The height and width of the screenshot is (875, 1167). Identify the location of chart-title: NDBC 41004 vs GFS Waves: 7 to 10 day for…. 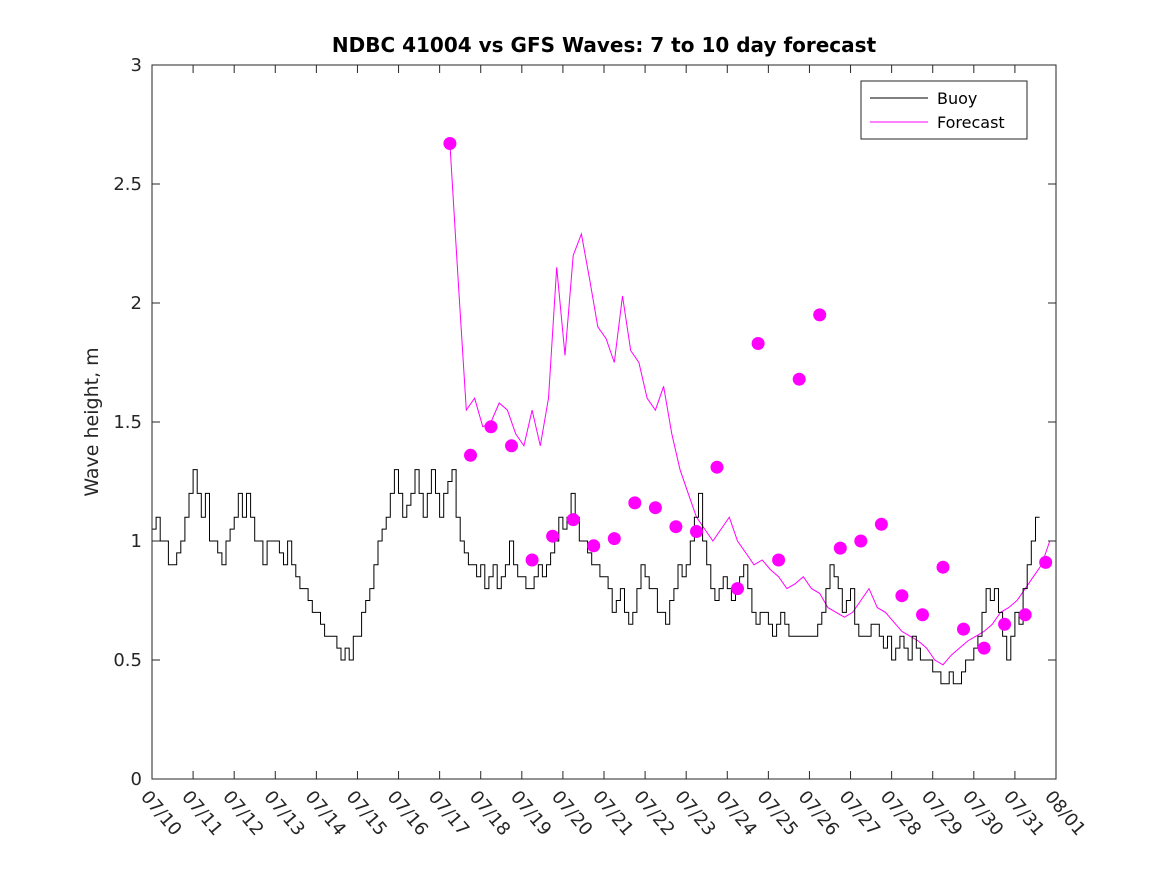
(604, 45).